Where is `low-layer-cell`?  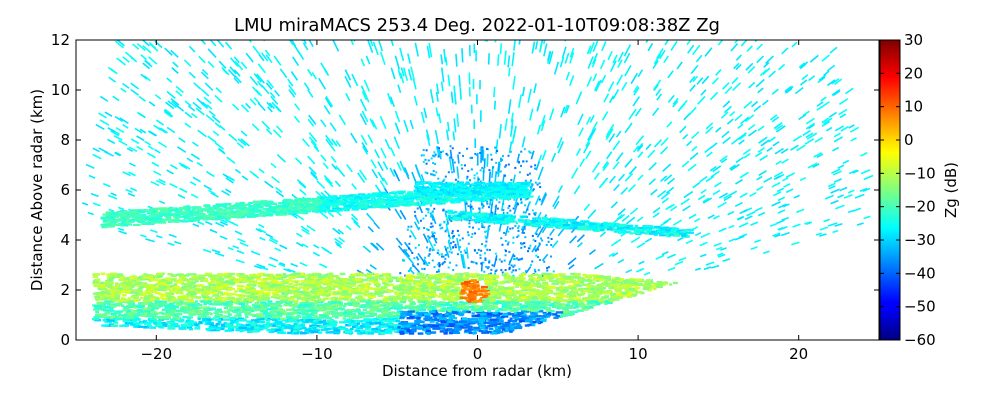
low-layer-cell is located at coordinates (130, 277).